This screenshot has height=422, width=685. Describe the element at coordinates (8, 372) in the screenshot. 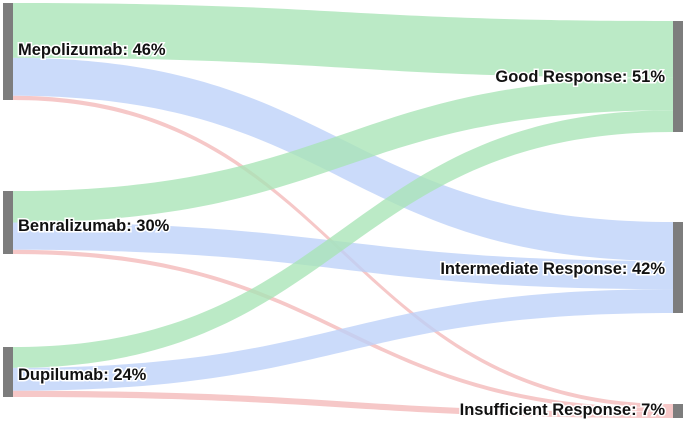

I see `node-bar-dupilumab` at that location.